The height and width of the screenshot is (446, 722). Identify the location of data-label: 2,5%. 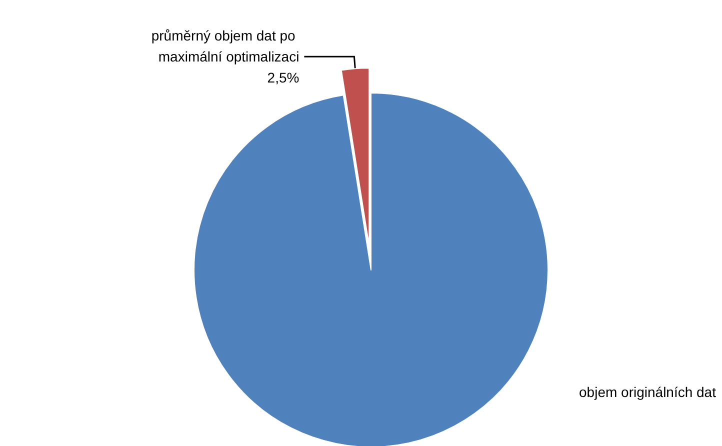
(283, 78).